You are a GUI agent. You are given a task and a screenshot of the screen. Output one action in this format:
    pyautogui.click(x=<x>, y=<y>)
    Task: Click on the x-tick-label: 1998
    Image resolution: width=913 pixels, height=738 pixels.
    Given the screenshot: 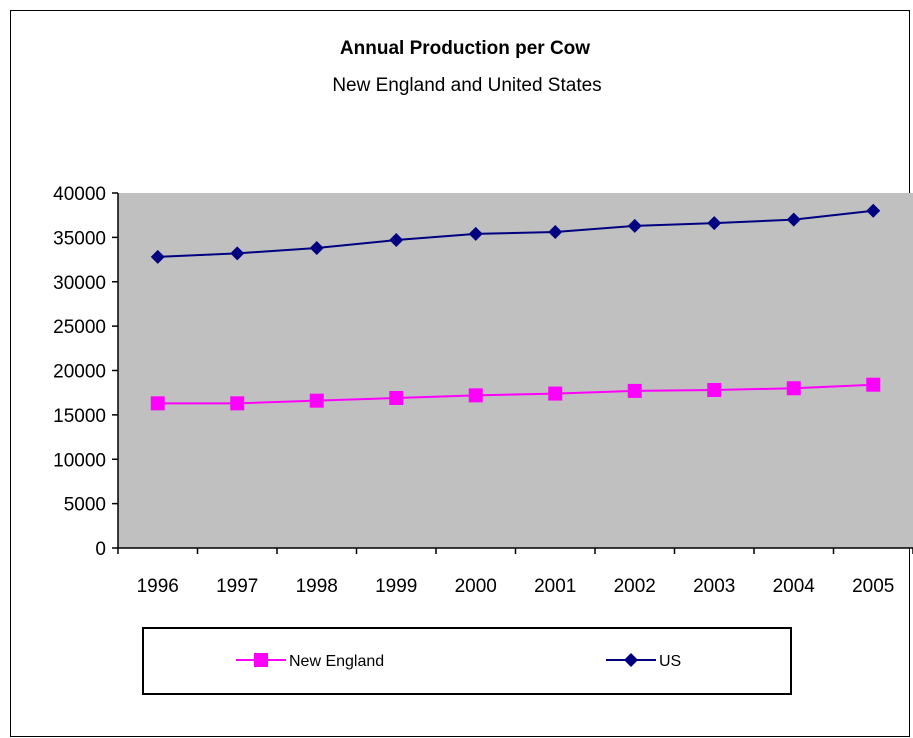 What is the action you would take?
    pyautogui.click(x=317, y=586)
    